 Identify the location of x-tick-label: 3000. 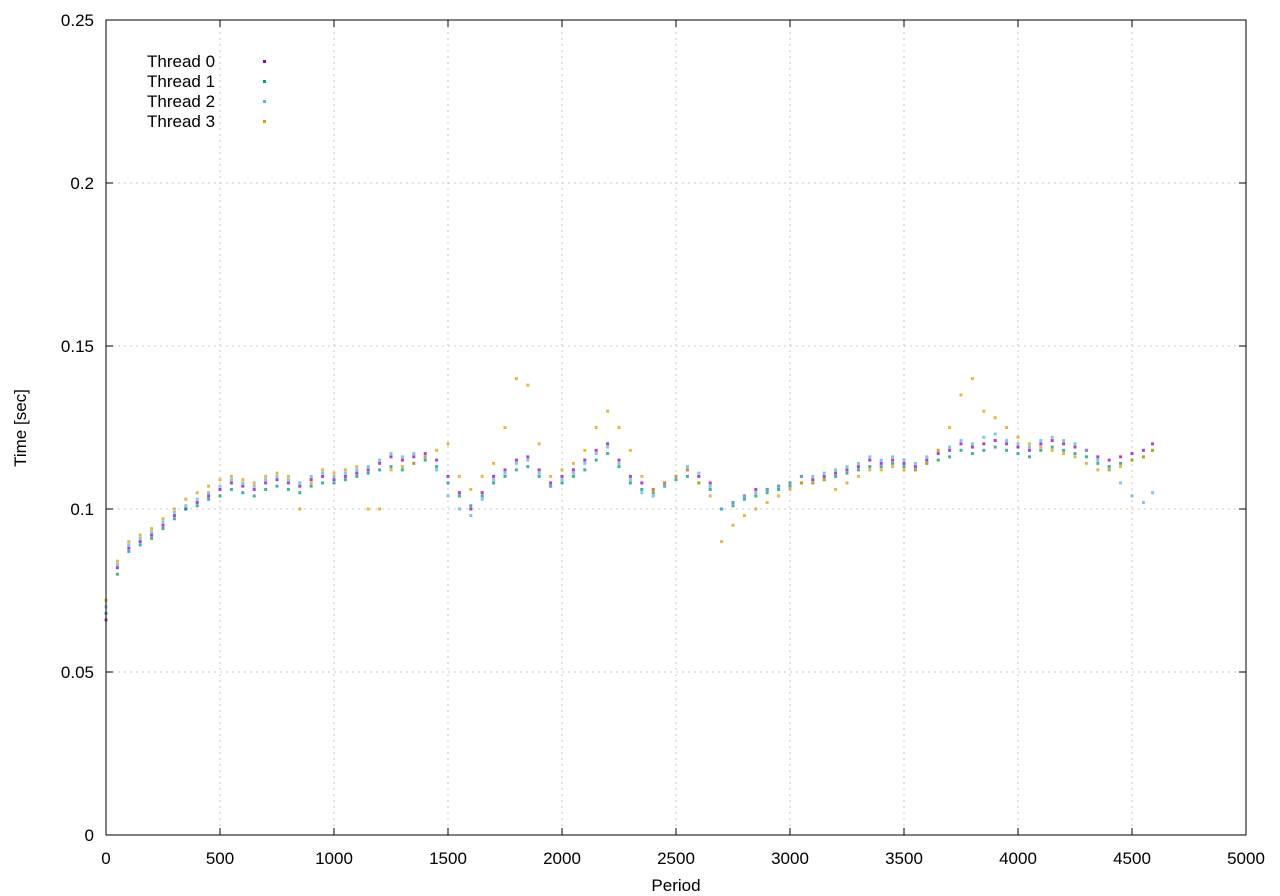
(790, 858).